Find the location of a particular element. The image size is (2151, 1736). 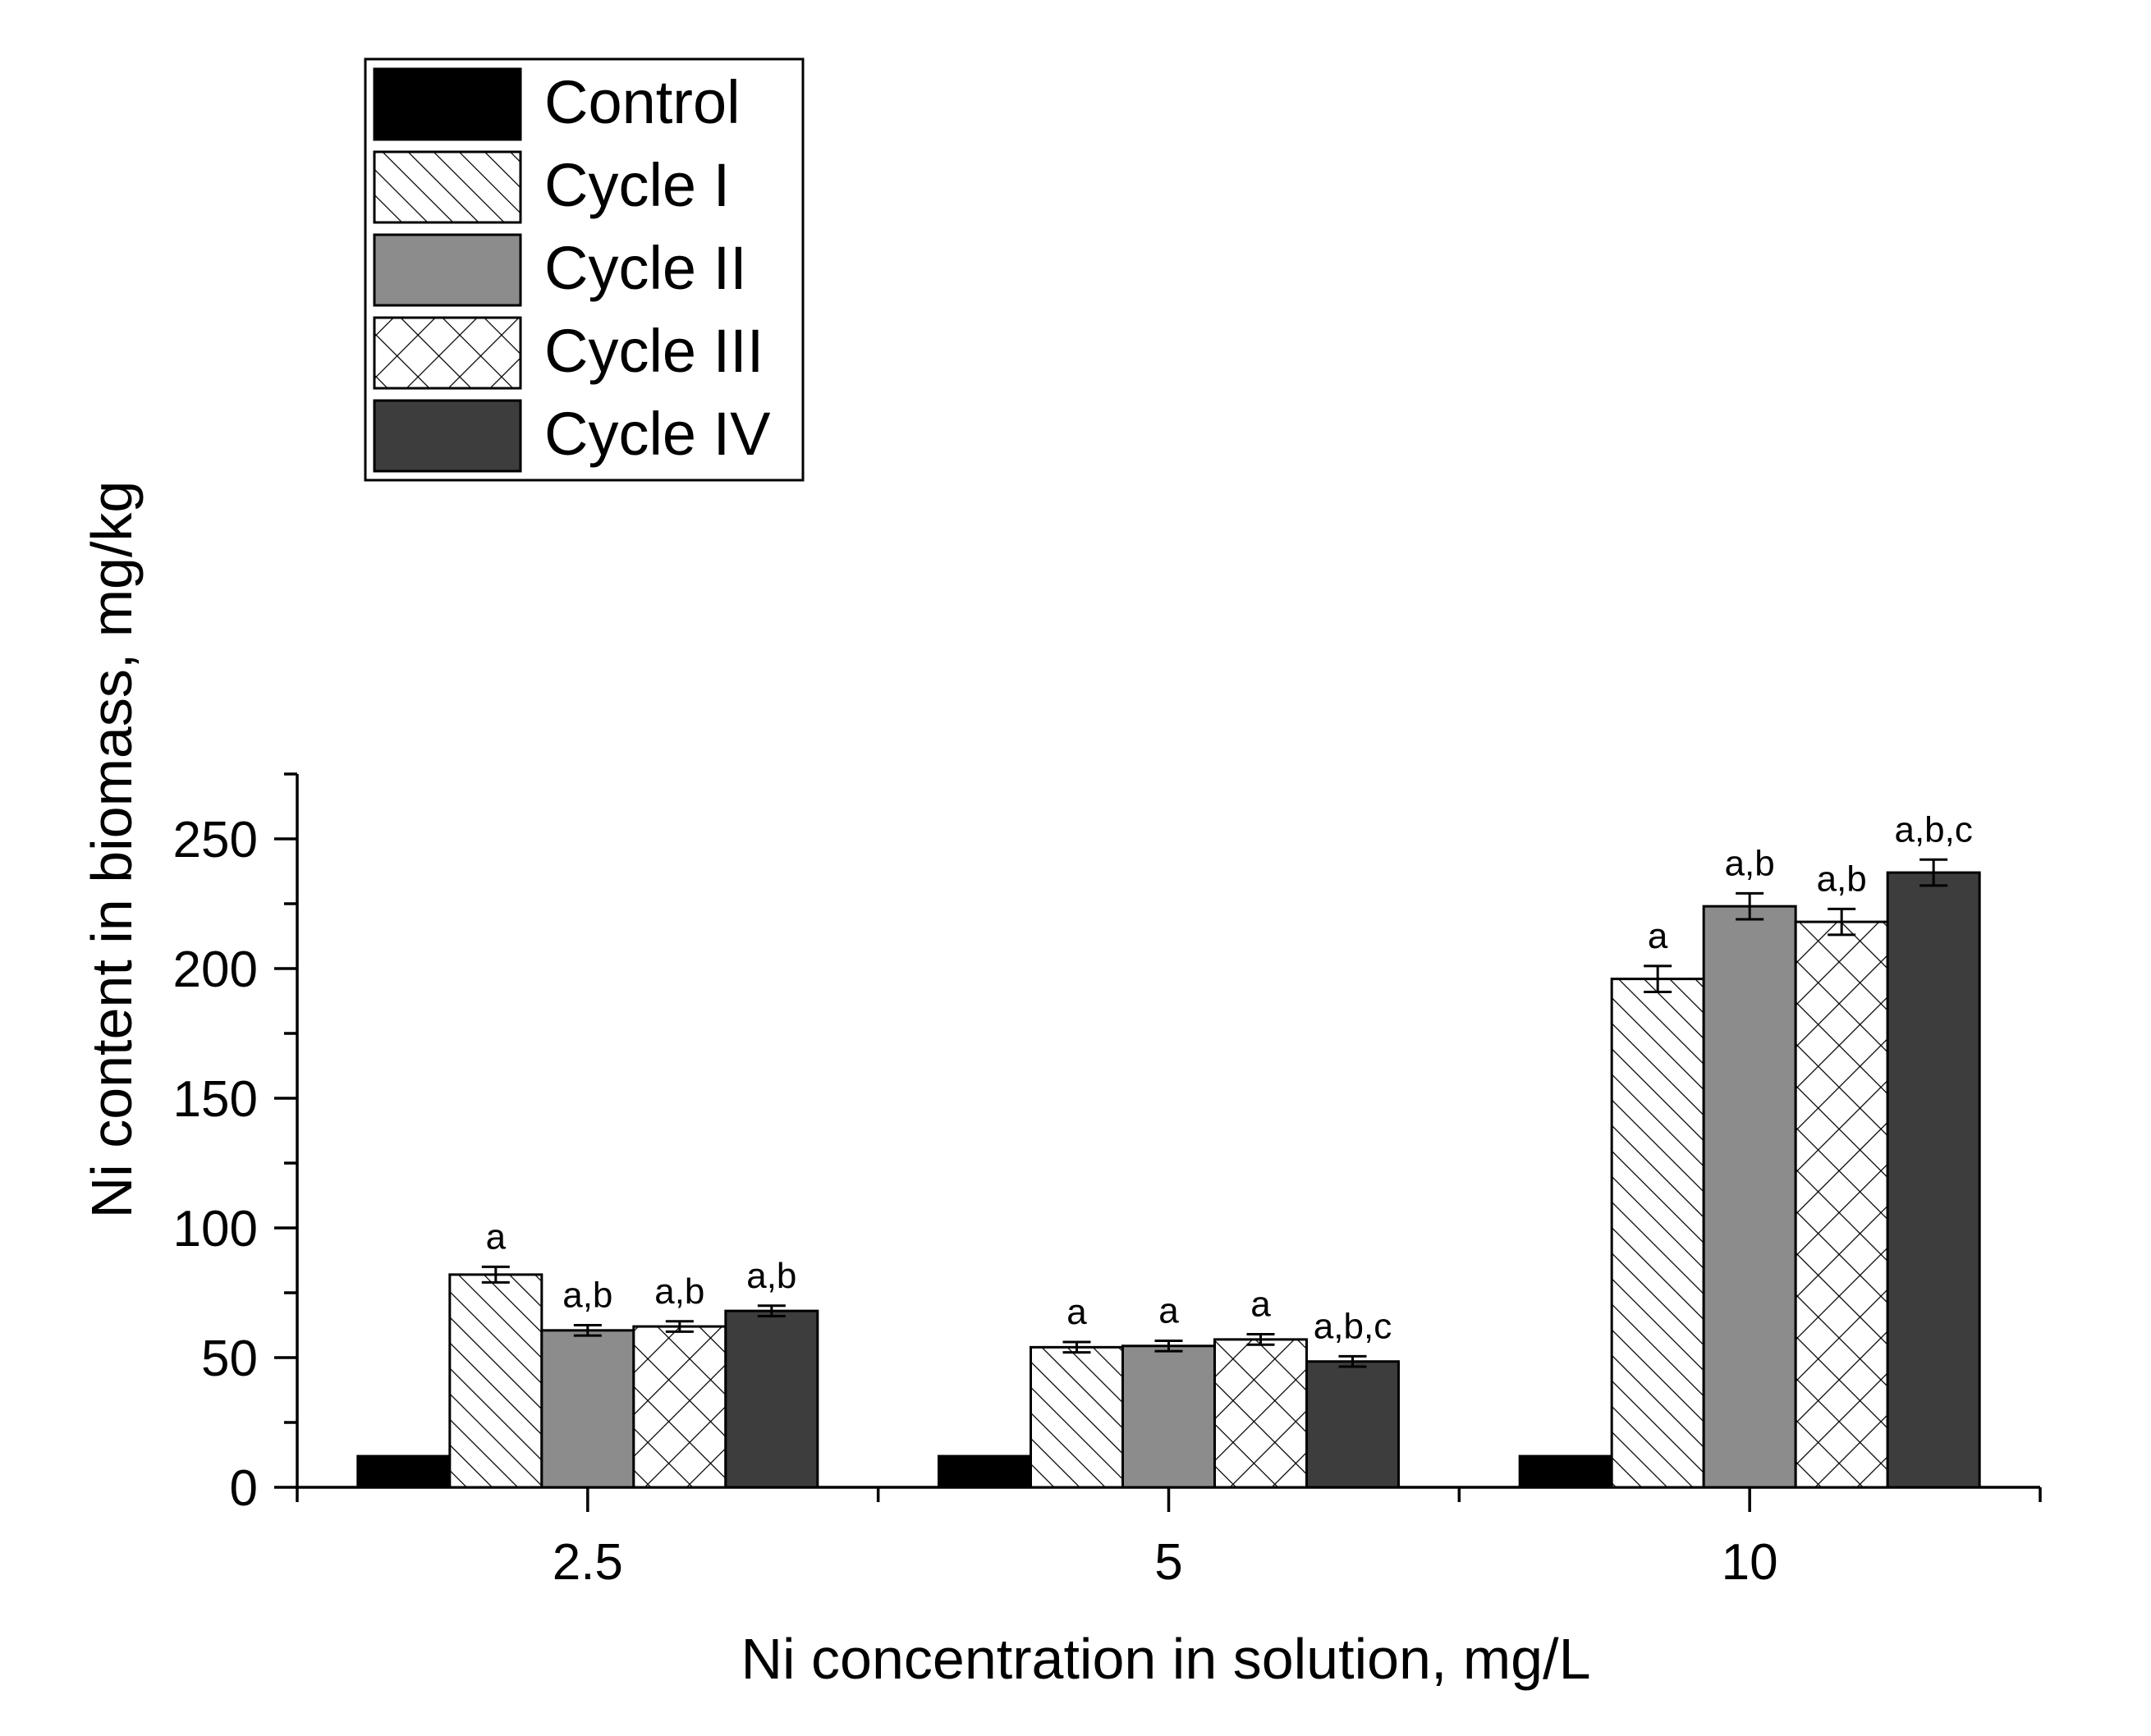

y-tick-label: 0 is located at coordinates (244, 1488).